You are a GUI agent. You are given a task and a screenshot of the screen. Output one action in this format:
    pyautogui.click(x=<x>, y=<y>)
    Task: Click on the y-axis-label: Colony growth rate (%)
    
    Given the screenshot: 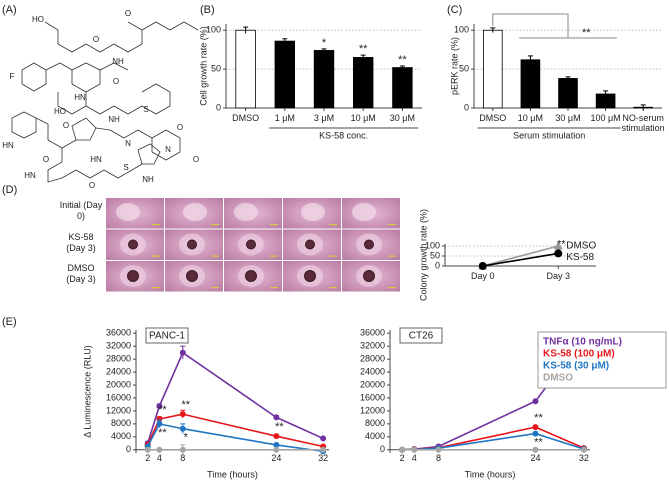 What is the action you would take?
    pyautogui.click(x=423, y=255)
    